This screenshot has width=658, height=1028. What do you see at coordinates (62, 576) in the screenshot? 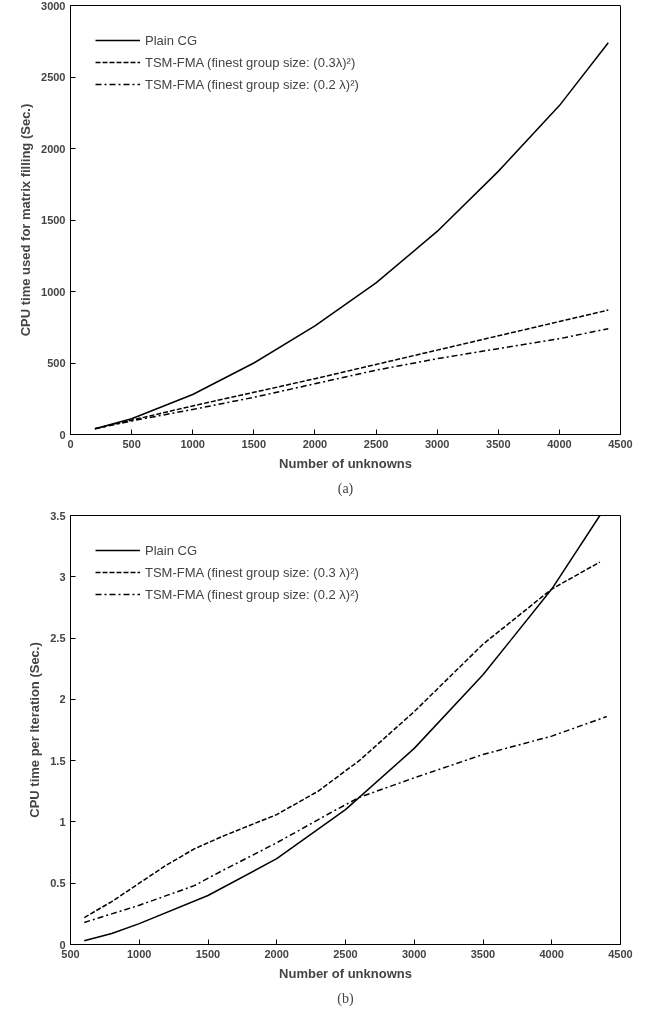
I see `y-tick-label: 3` at bounding box center [62, 576].